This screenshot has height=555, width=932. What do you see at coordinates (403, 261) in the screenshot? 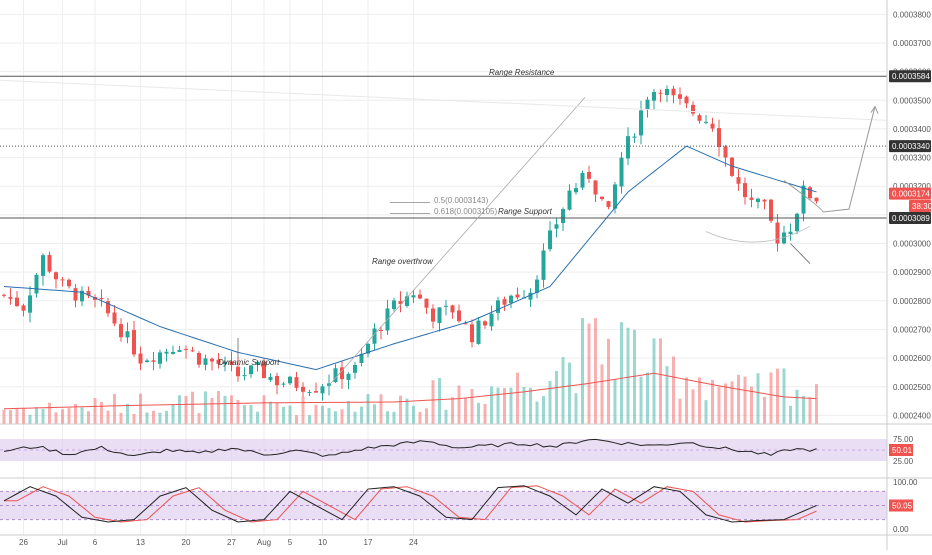
I see `range-overthrow-label: Range overthrow` at bounding box center [403, 261].